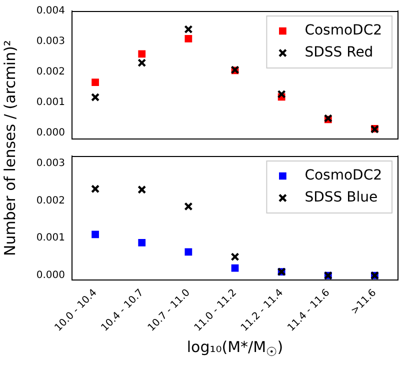  What do you see at coordinates (339, 52) in the screenshot?
I see `legend-label: SDSS Red` at bounding box center [339, 52].